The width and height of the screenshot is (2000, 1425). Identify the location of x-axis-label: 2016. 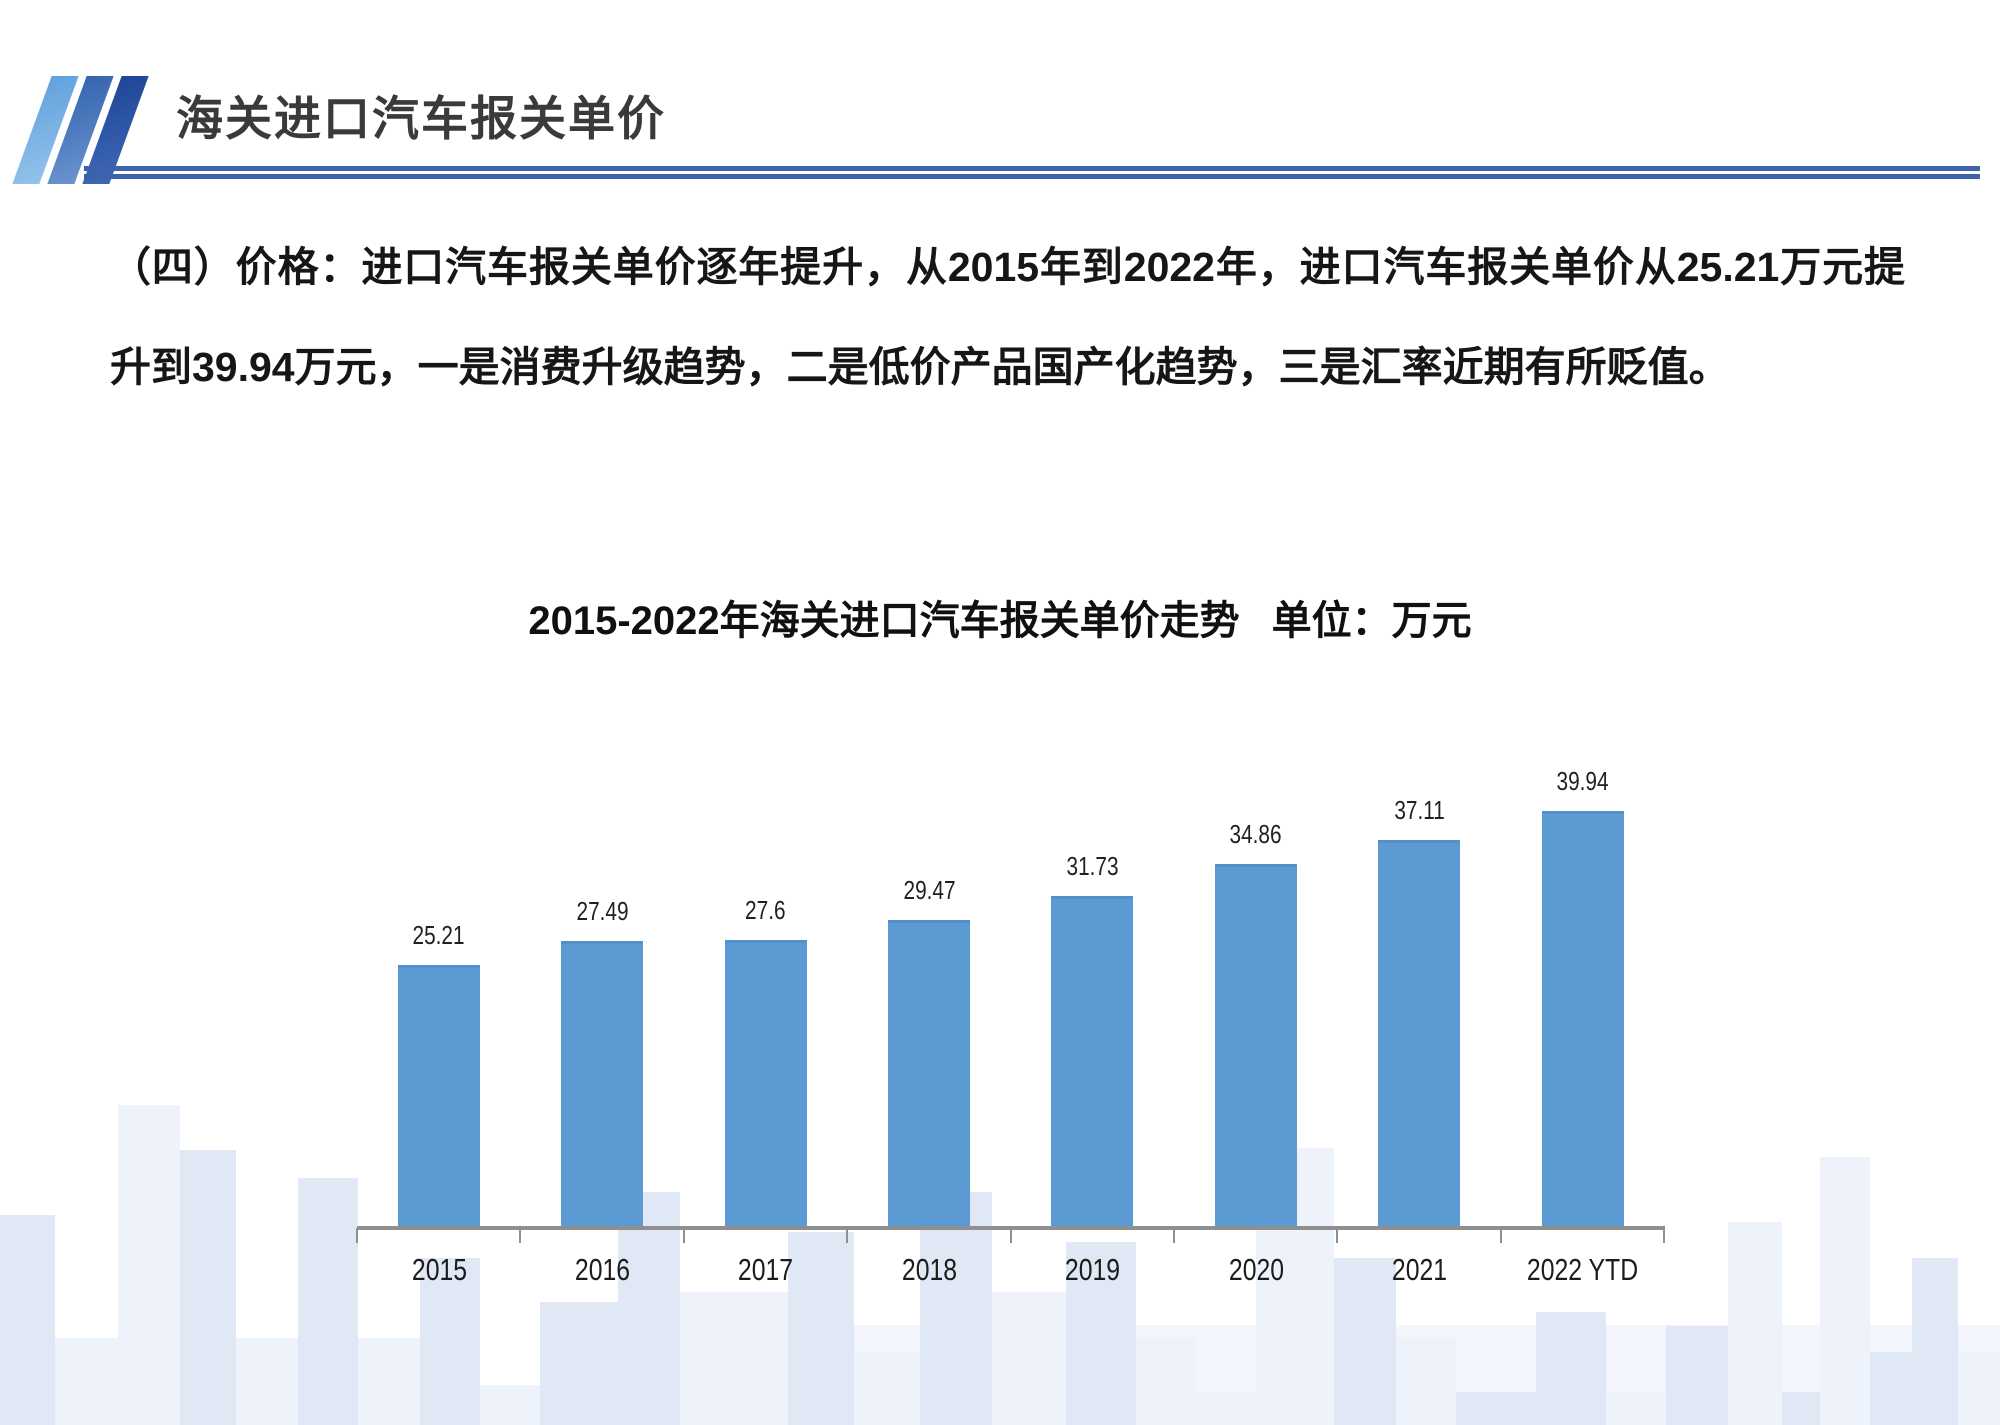
(602, 1269).